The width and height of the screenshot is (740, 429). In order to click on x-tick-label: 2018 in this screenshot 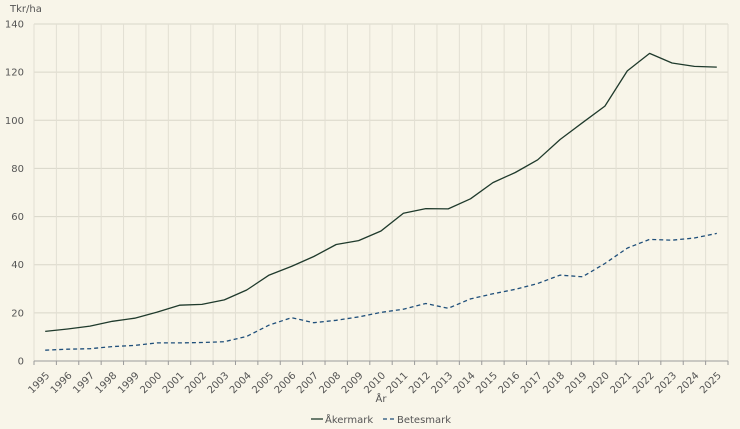, I will do `click(554, 383)`.